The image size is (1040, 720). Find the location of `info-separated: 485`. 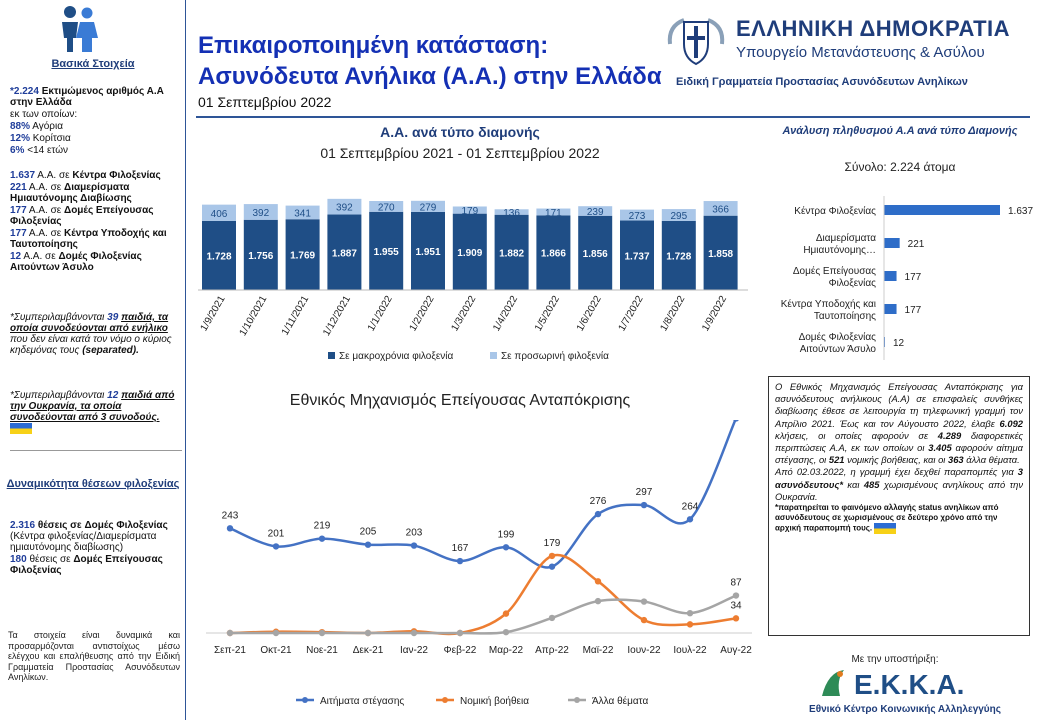

info-separated: 485 is located at coordinates (871, 484).